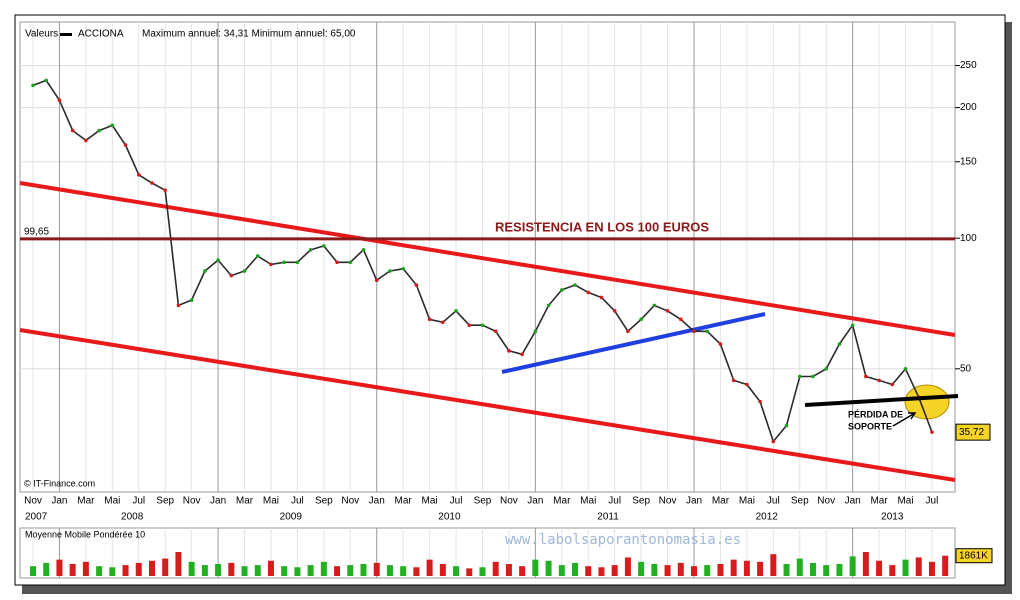 The width and height of the screenshot is (1020, 600). What do you see at coordinates (968, 161) in the screenshot?
I see `y-tick-label: 150` at bounding box center [968, 161].